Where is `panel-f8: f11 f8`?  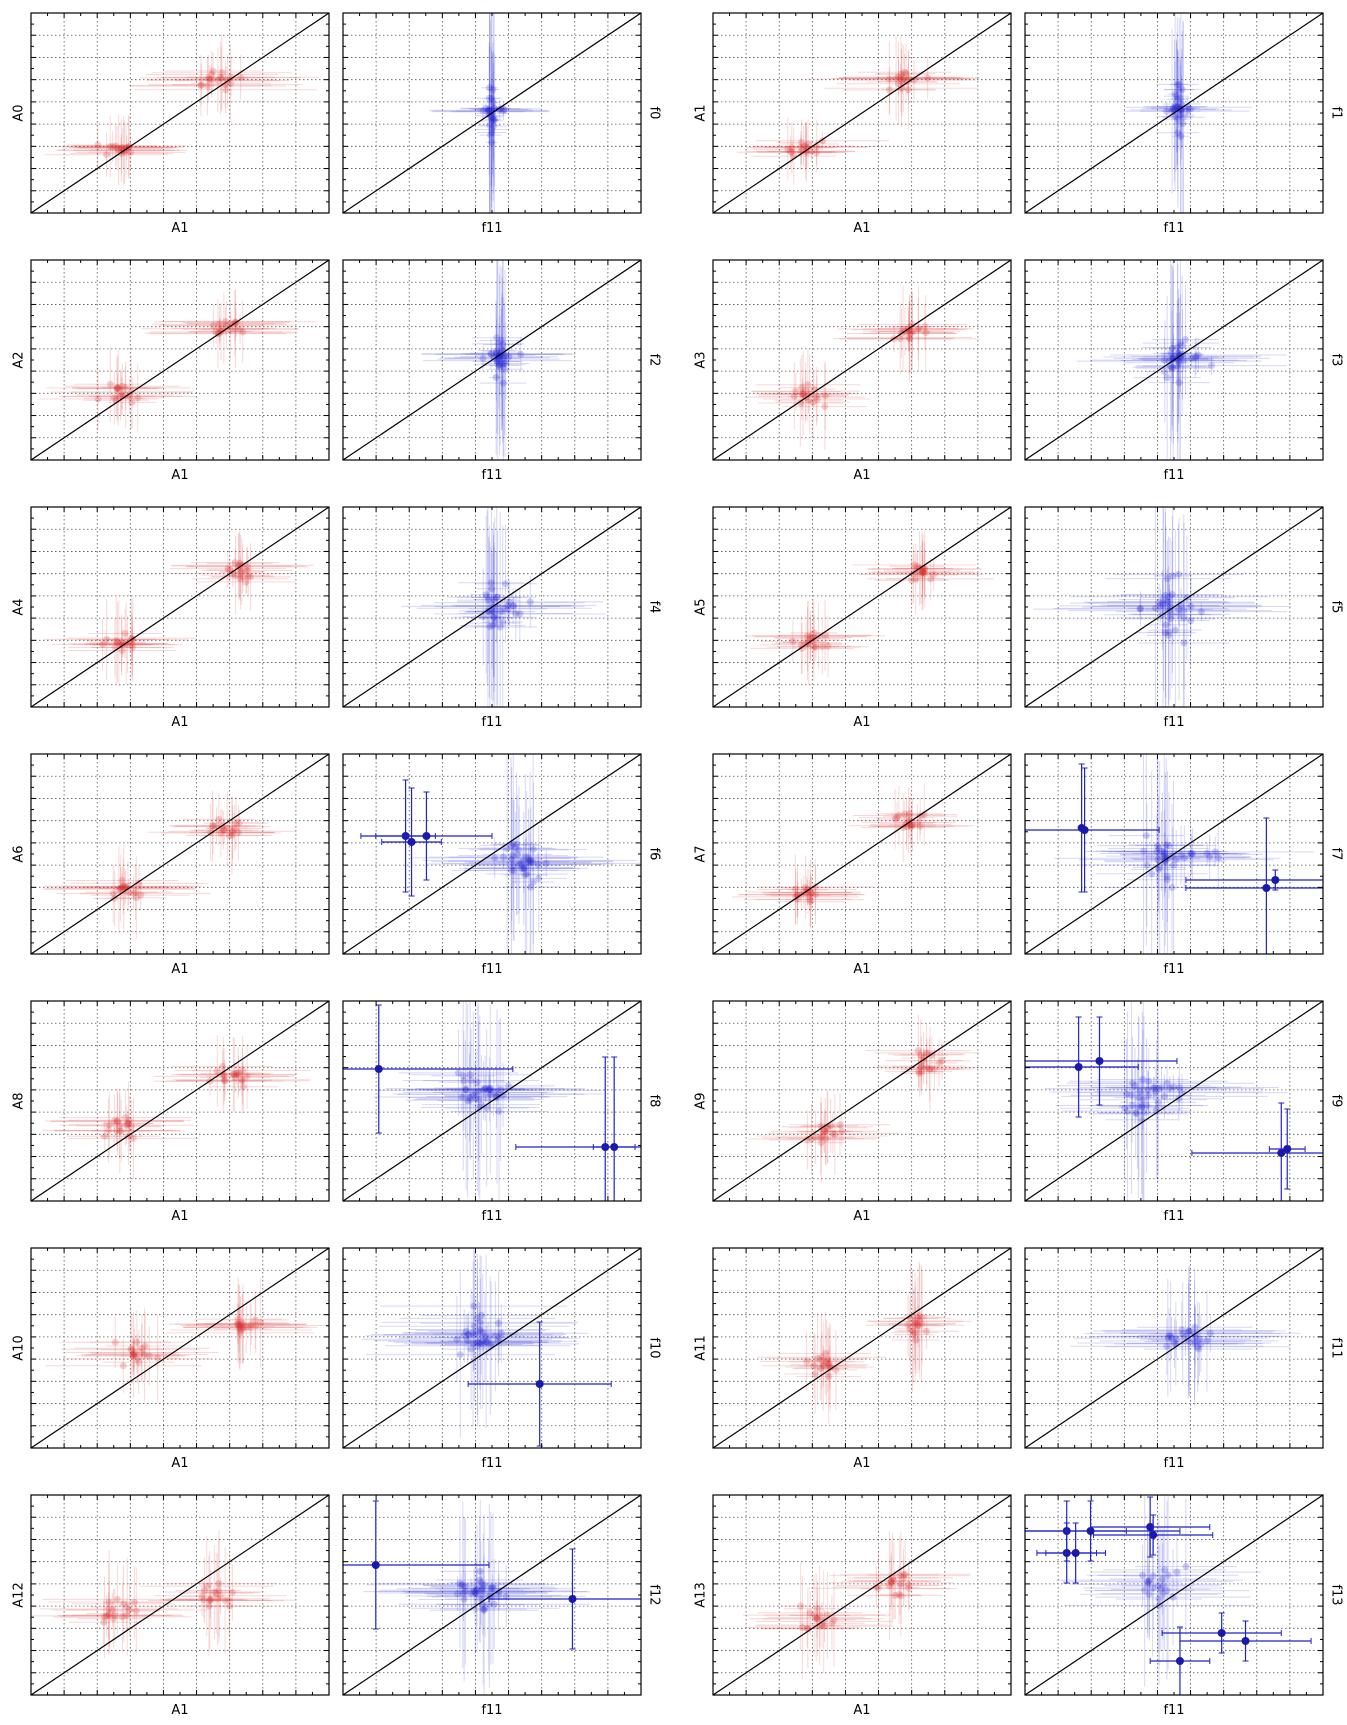
panel-f8: f11 f8 is located at coordinates (502, 1112).